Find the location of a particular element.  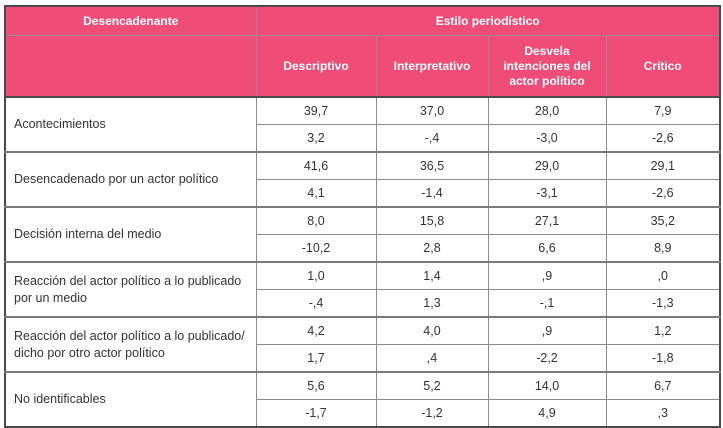

header-critico: Crítico is located at coordinates (663, 66).